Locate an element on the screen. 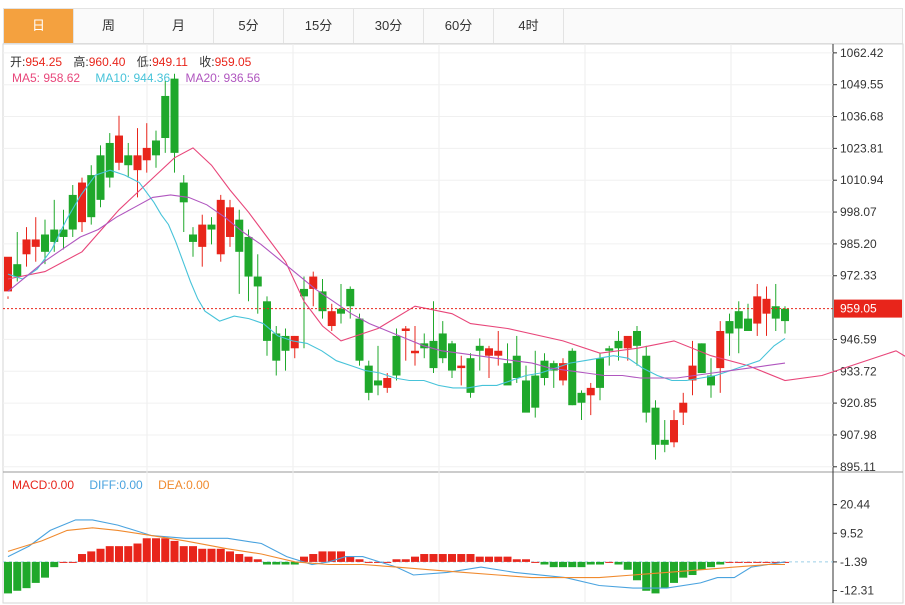 The width and height of the screenshot is (905, 605). y-tick-label-7: 972.33 is located at coordinates (858, 276).